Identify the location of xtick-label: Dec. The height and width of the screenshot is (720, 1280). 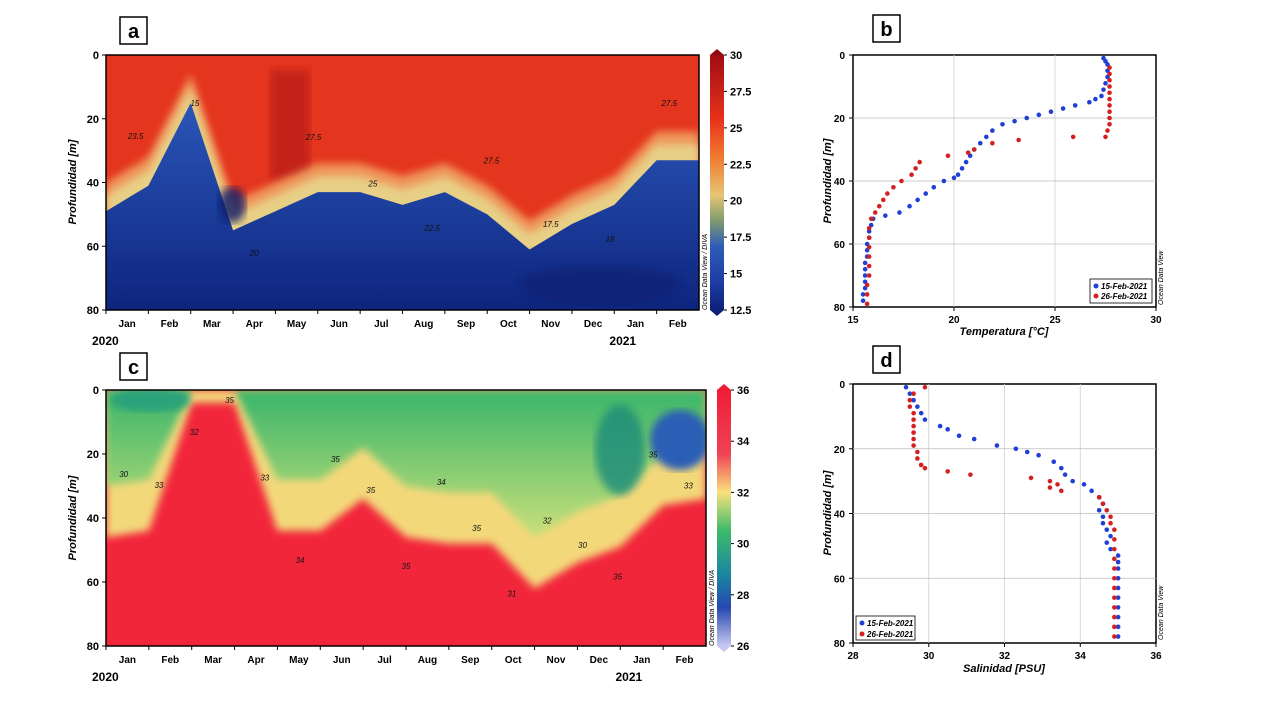
(599, 660).